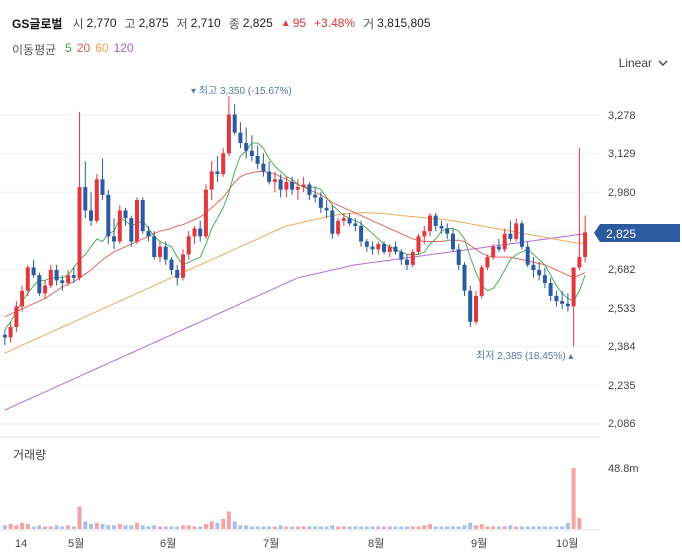 The height and width of the screenshot is (558, 682). What do you see at coordinates (622, 347) in the screenshot?
I see `price-tick: 2,384` at bounding box center [622, 347].